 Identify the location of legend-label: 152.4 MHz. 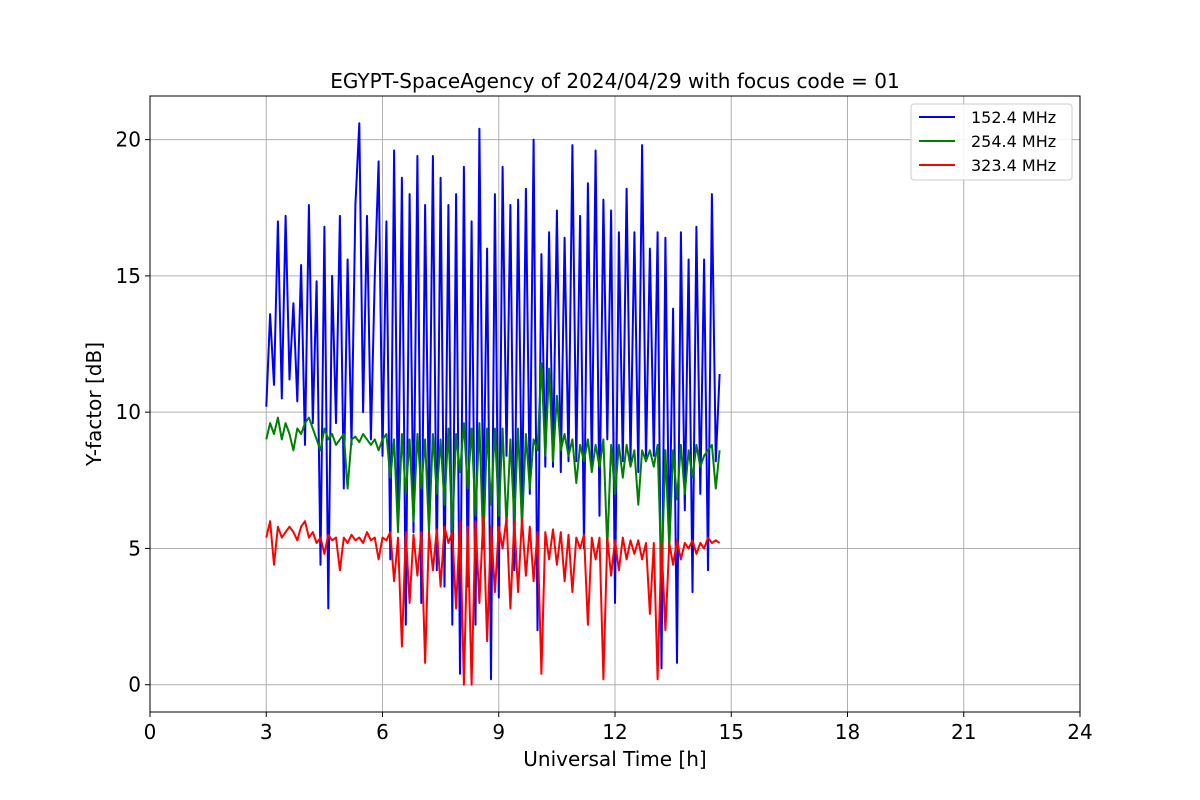
(1013, 117).